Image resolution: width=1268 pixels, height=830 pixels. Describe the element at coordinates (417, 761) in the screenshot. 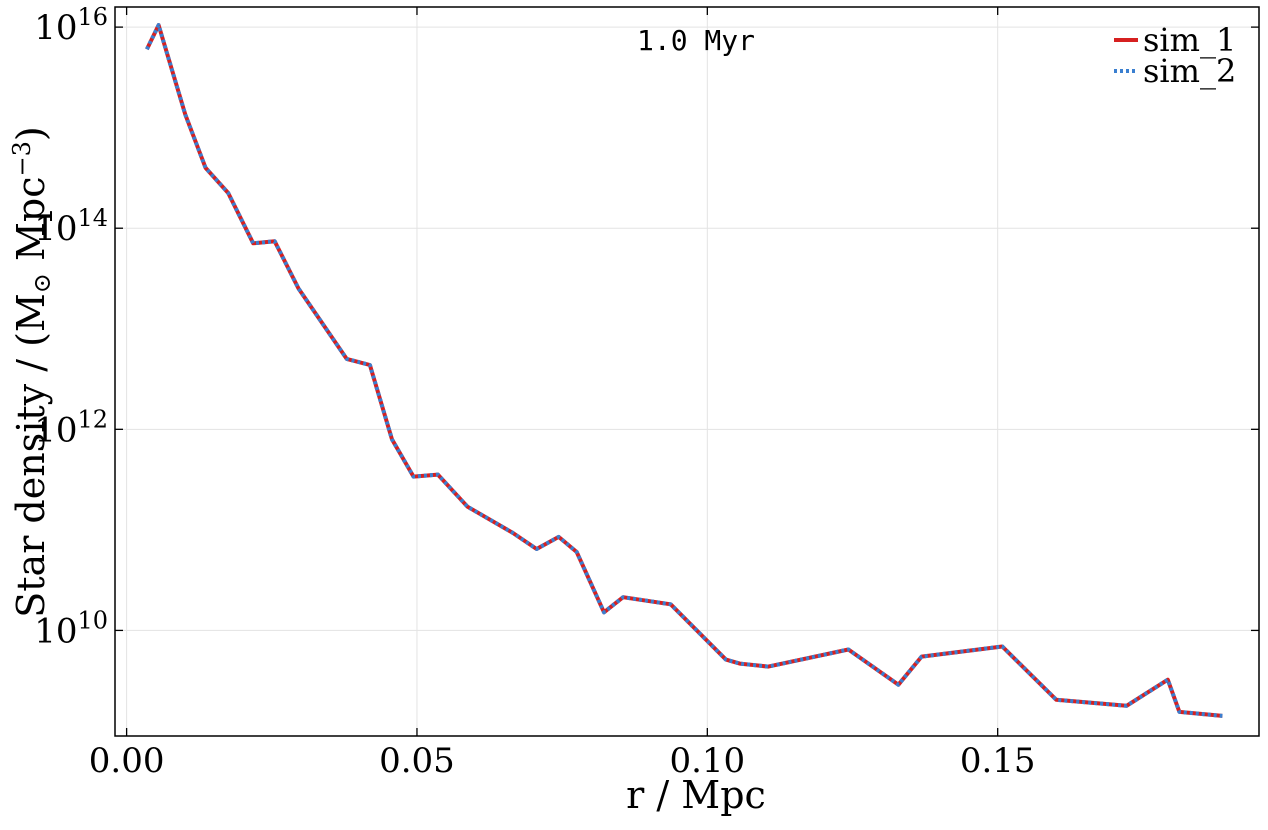

I see `x-tick-label-1: 0.05` at that location.